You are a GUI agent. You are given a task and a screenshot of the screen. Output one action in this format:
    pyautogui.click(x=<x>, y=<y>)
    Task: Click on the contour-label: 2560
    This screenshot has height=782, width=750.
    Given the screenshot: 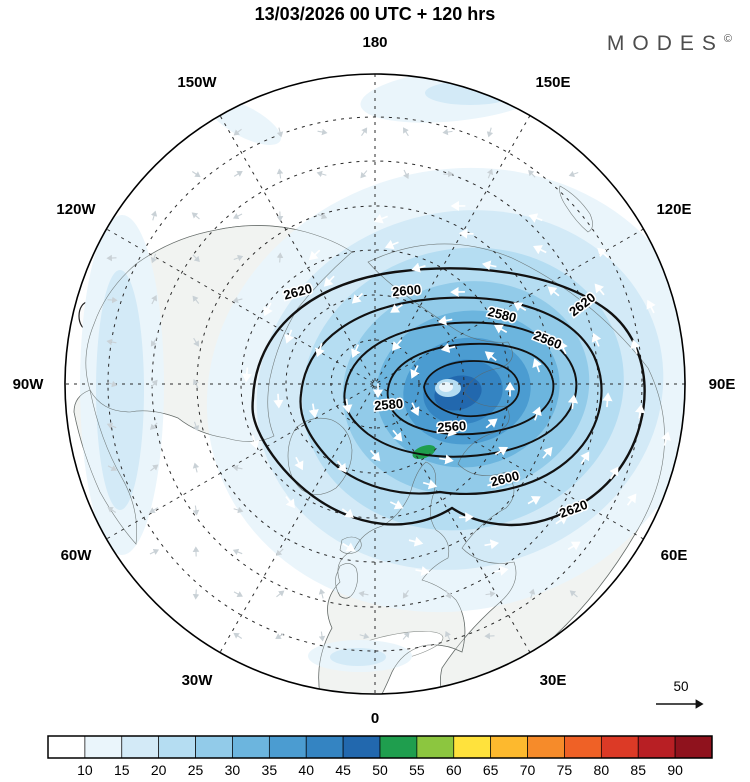 What is the action you would take?
    pyautogui.click(x=452, y=426)
    